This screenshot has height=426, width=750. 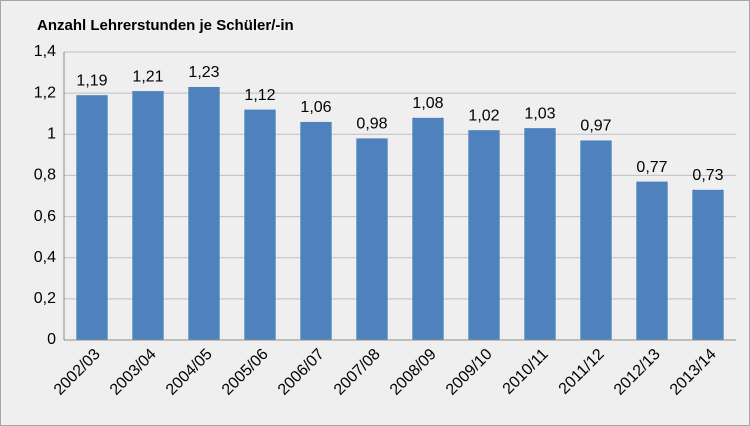 What do you see at coordinates (707, 175) in the screenshot?
I see `data-label: 0,73` at bounding box center [707, 175].